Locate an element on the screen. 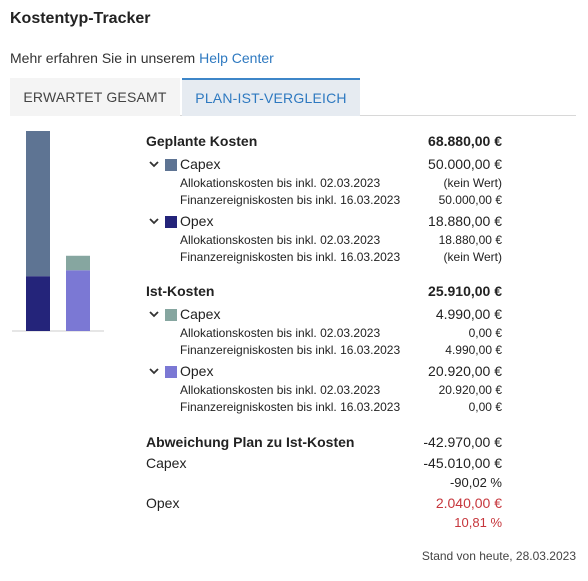  deviation-capex-value: -45.010,00 € is located at coordinates (462, 463).